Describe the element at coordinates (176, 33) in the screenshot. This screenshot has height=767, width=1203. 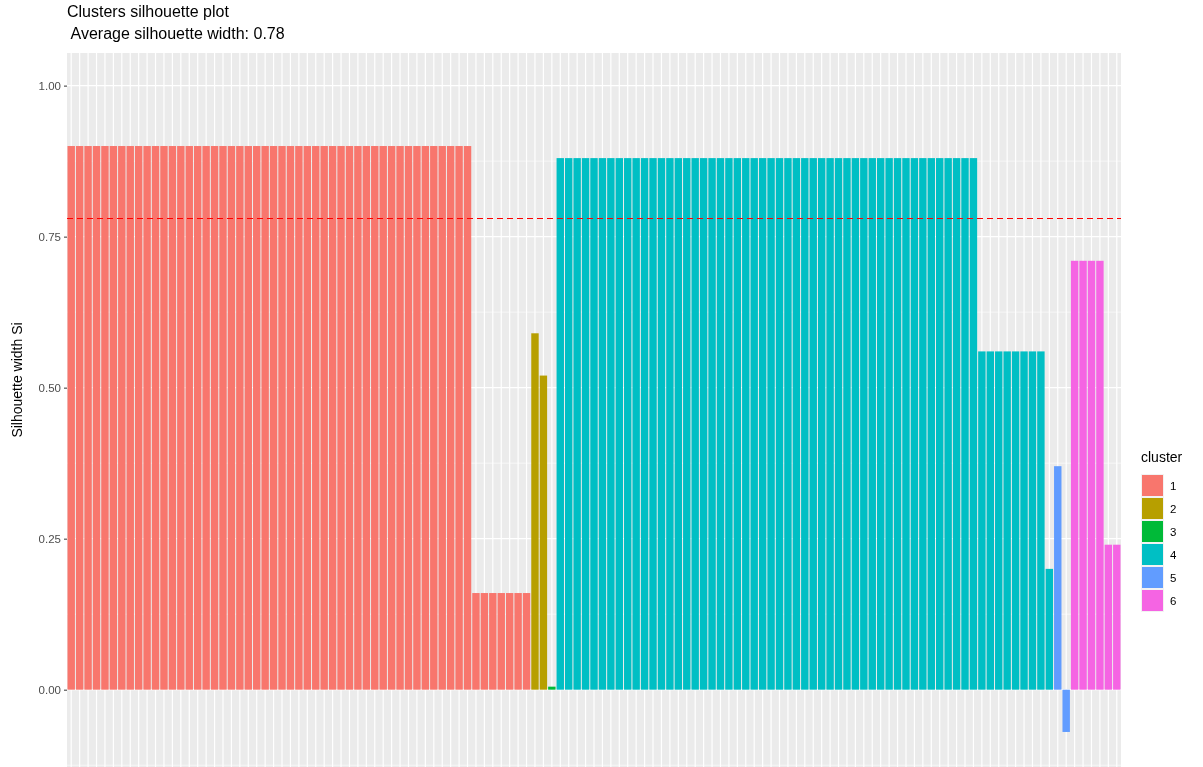
I see `chart-subtitle: Average silhouette width: 0.78` at that location.